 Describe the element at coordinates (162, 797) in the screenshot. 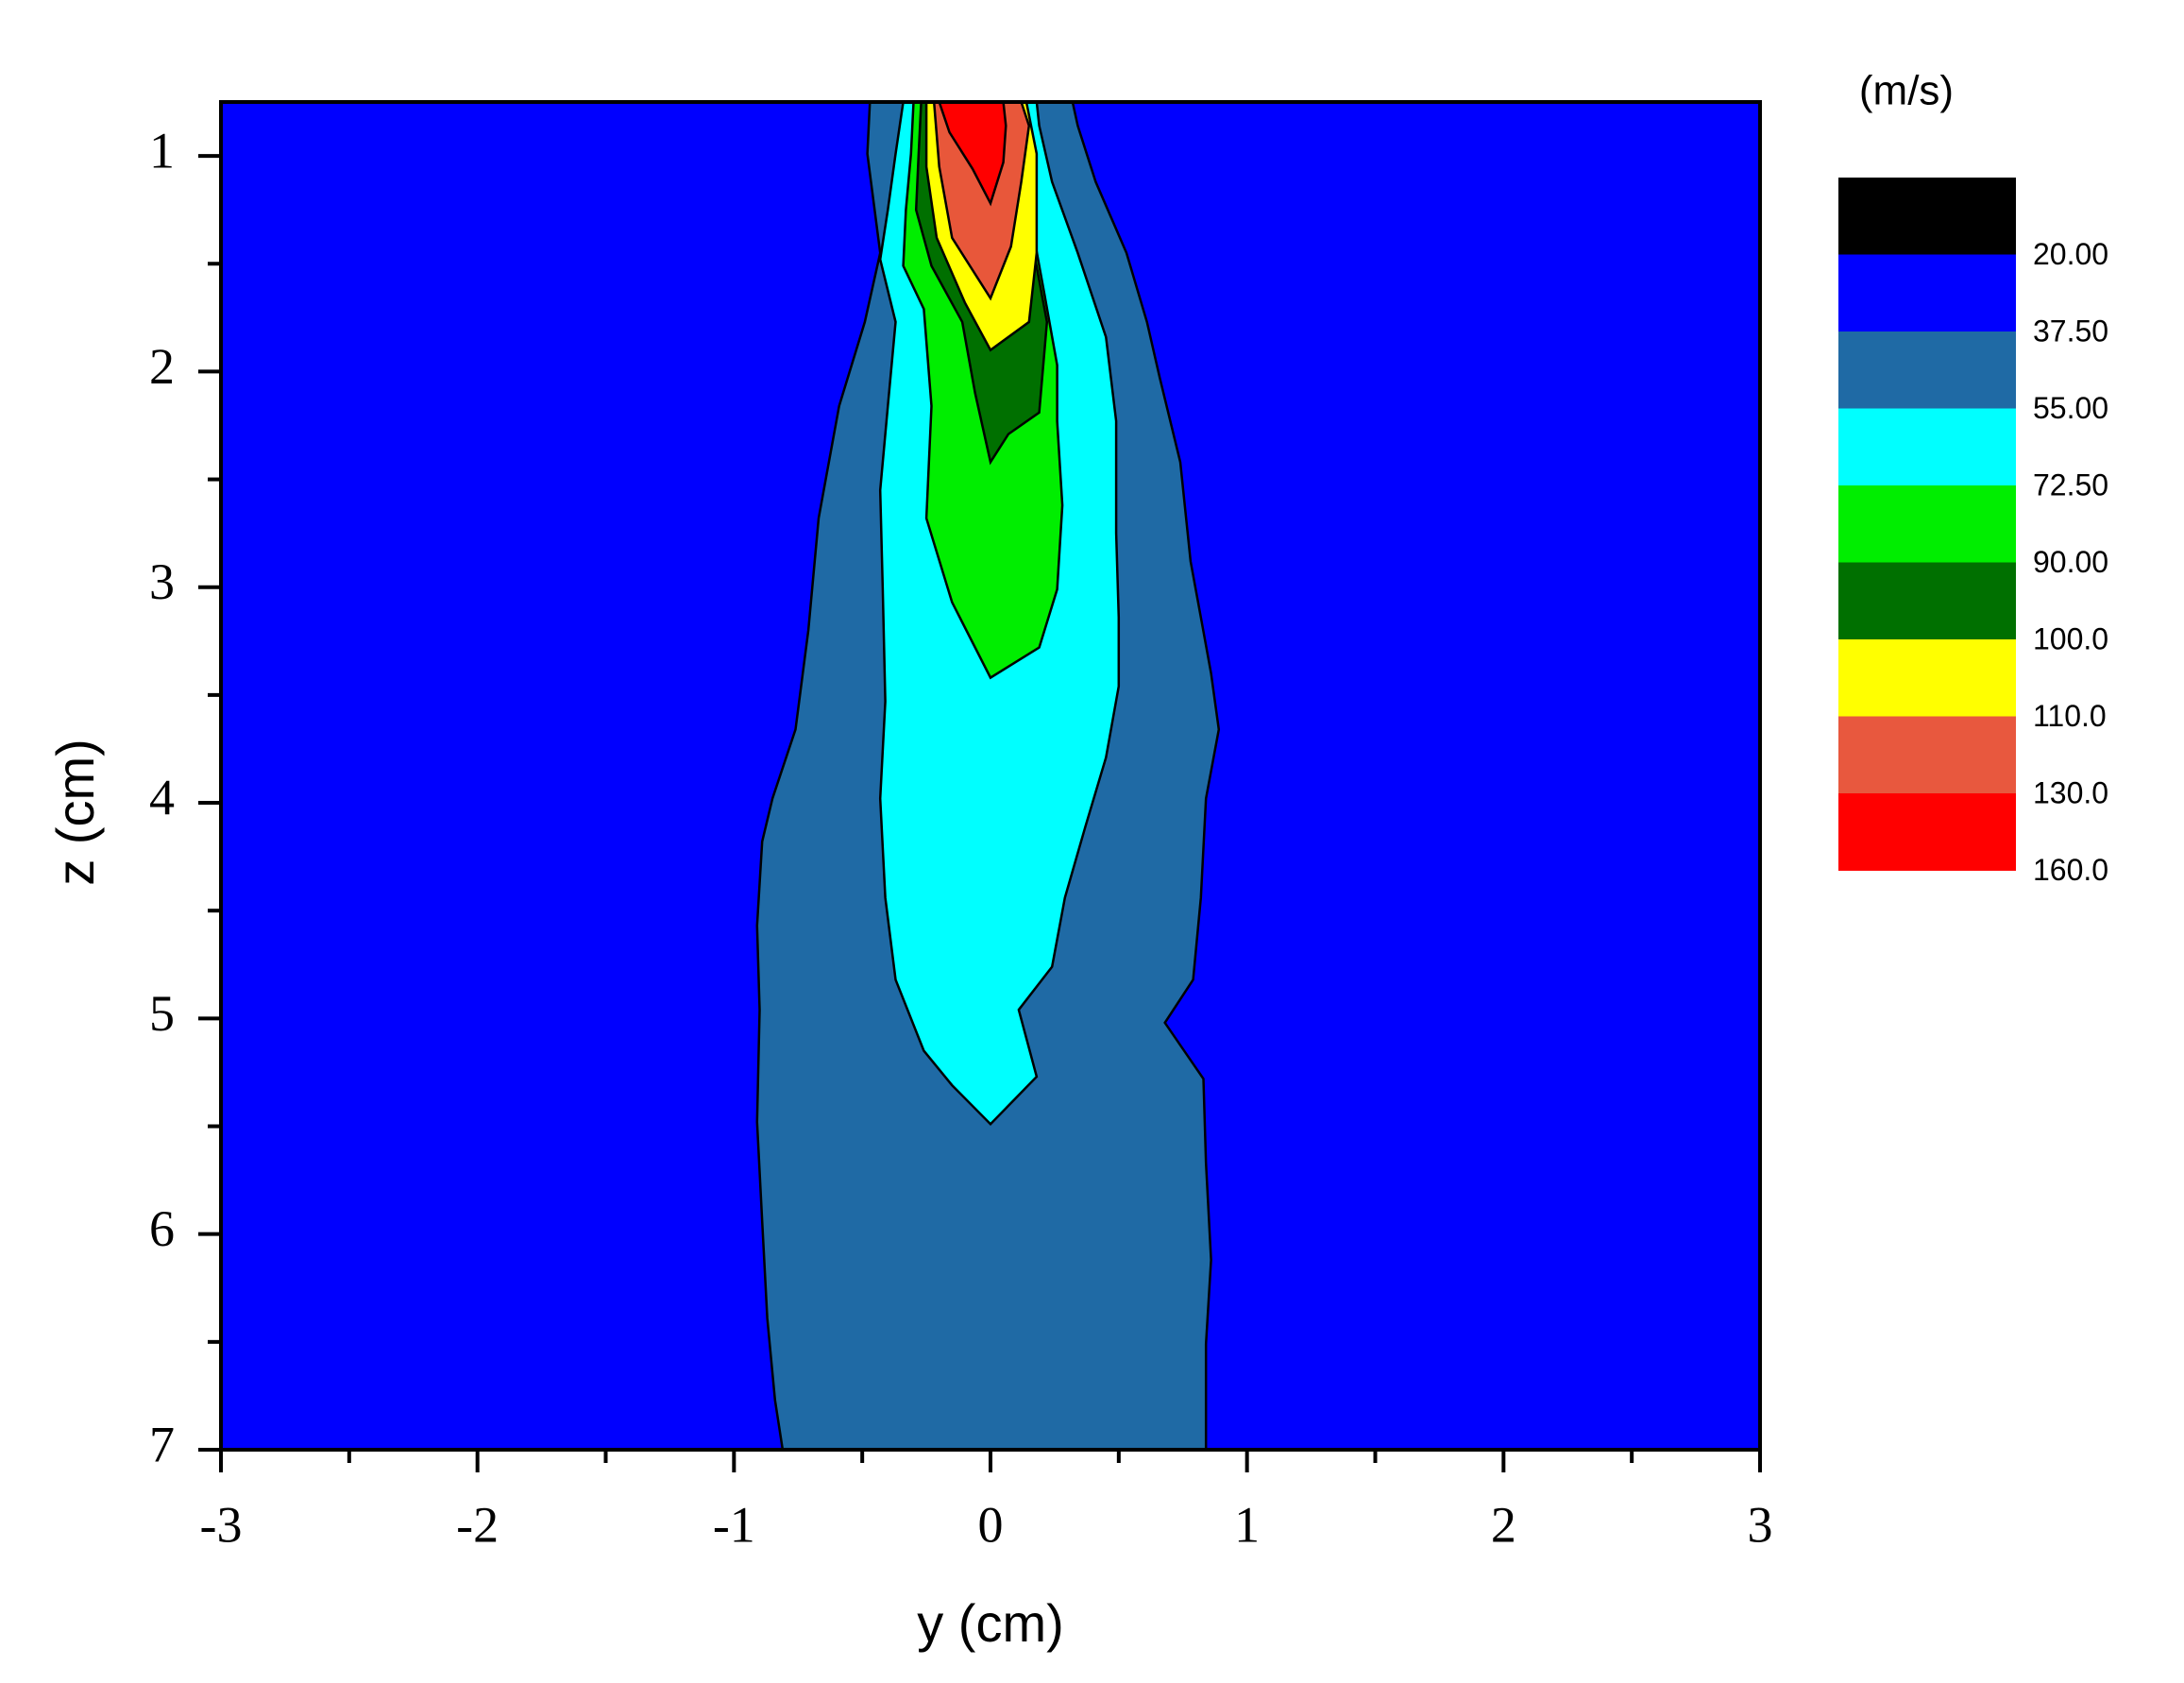

I see `y-tick-label: 4` at that location.